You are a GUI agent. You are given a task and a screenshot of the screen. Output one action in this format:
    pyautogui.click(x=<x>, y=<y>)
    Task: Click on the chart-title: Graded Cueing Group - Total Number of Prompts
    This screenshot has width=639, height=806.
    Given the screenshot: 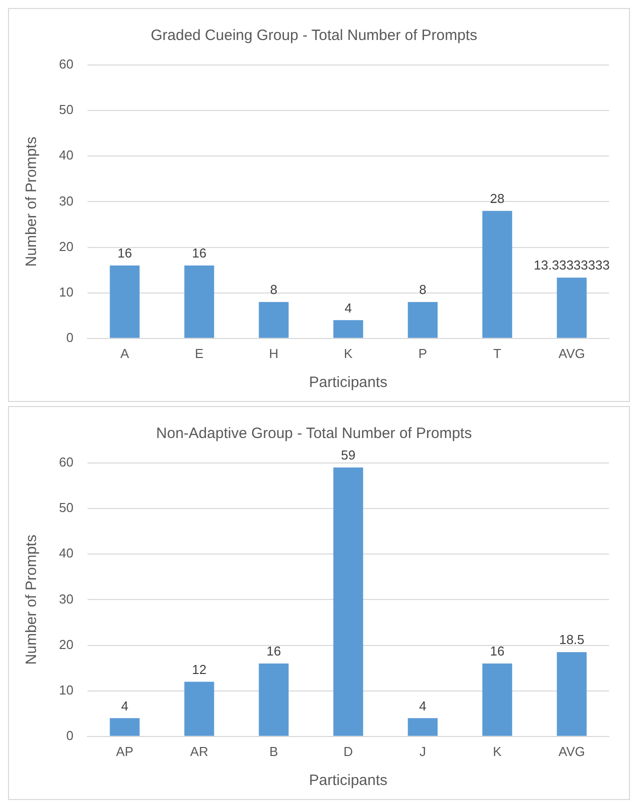 What is the action you would take?
    pyautogui.click(x=314, y=35)
    